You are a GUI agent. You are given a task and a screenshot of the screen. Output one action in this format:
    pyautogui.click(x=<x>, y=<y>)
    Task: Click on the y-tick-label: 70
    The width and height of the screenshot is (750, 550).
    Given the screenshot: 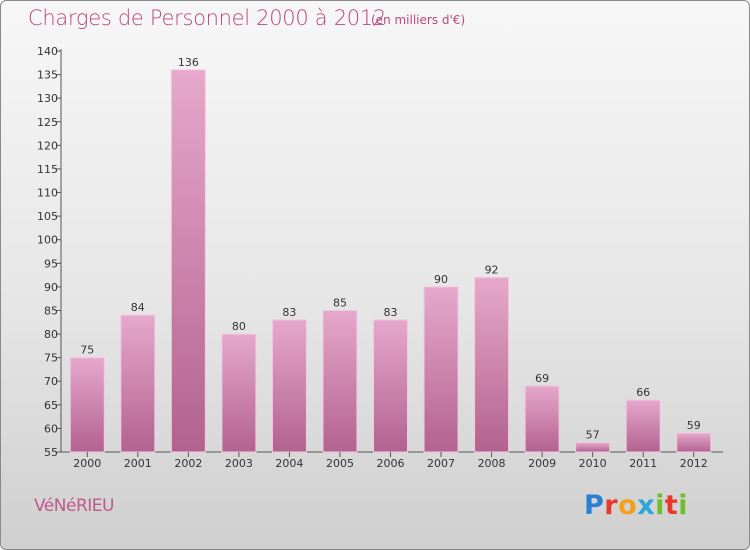 What is the action you would take?
    pyautogui.click(x=51, y=381)
    